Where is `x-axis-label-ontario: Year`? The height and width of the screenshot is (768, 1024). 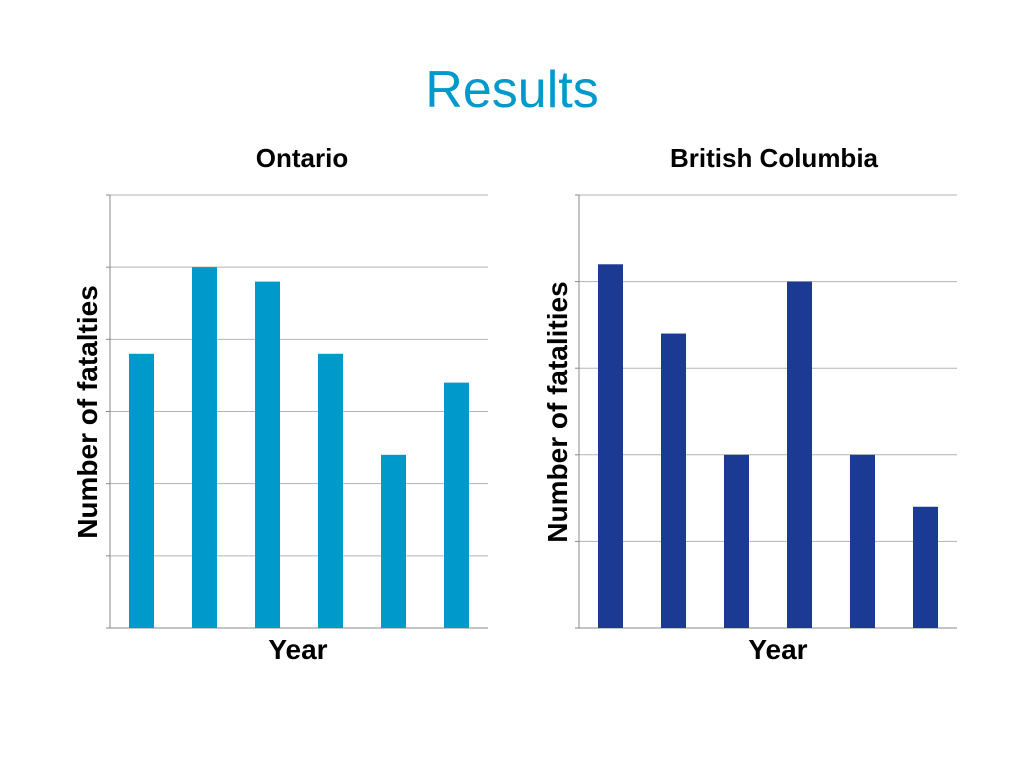
x-axis-label-ontario: Year is located at coordinates (298, 649).